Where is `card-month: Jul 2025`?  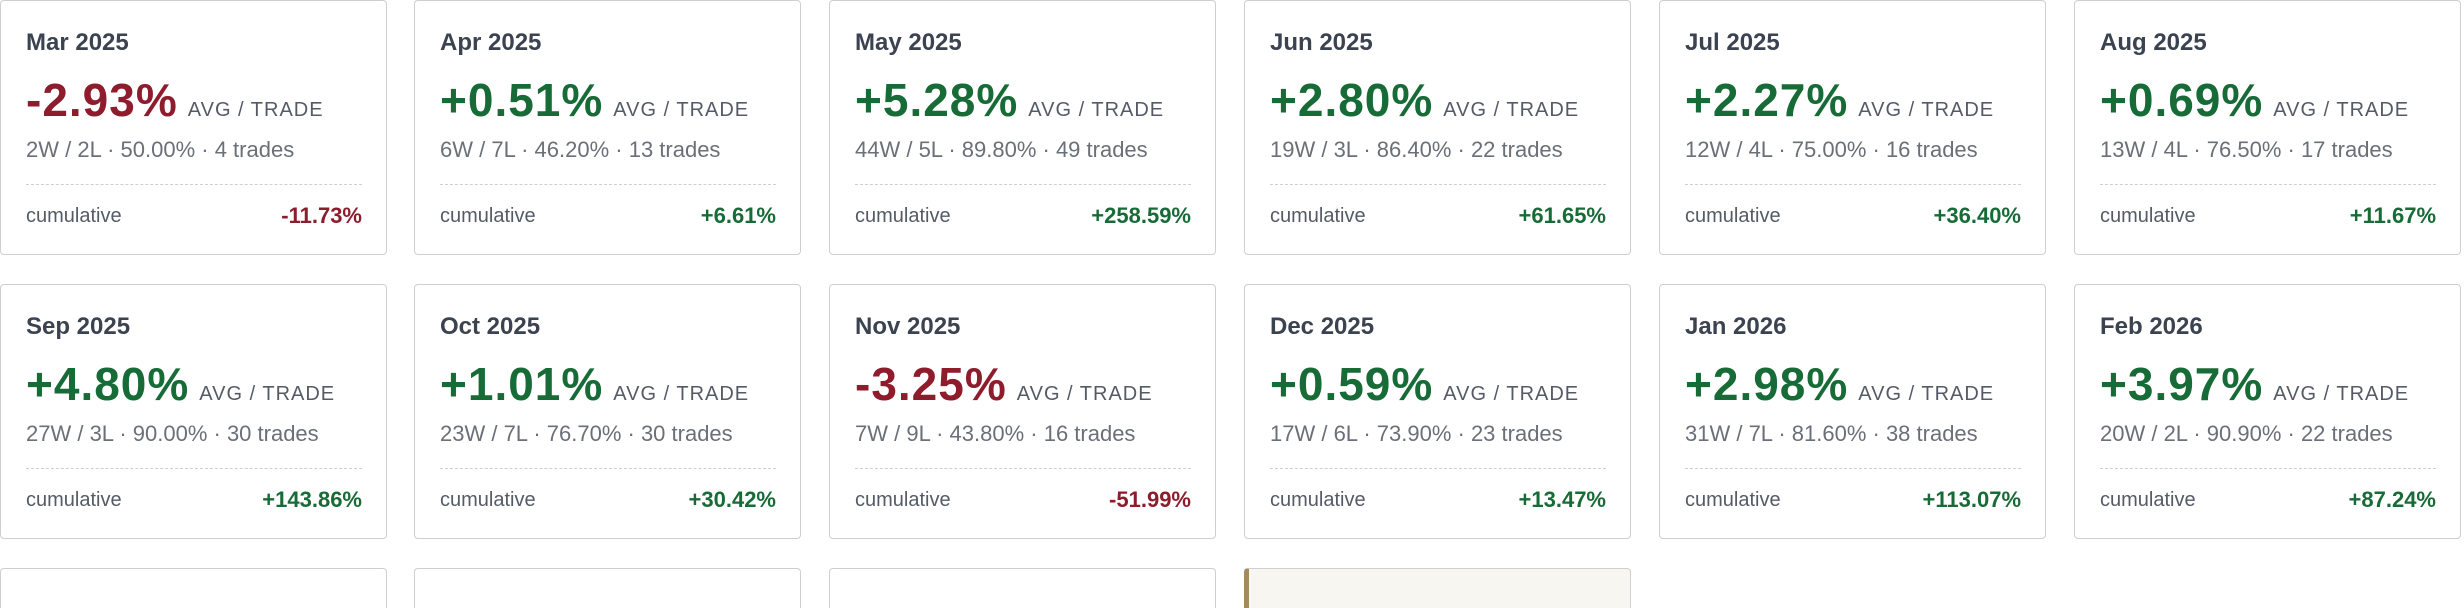 card-month: Jul 2025 is located at coordinates (1732, 42).